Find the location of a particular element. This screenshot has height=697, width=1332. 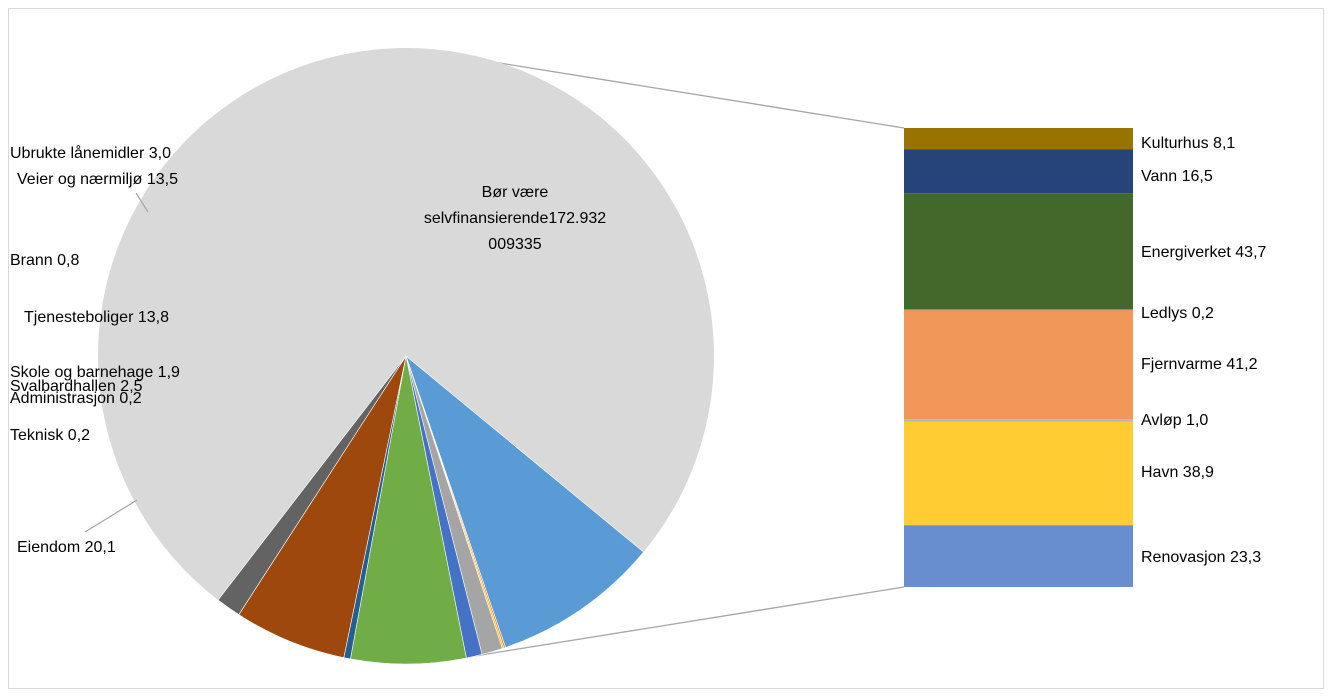

bar-label-renovasjon: Renovasjon 23,3 is located at coordinates (1201, 557).